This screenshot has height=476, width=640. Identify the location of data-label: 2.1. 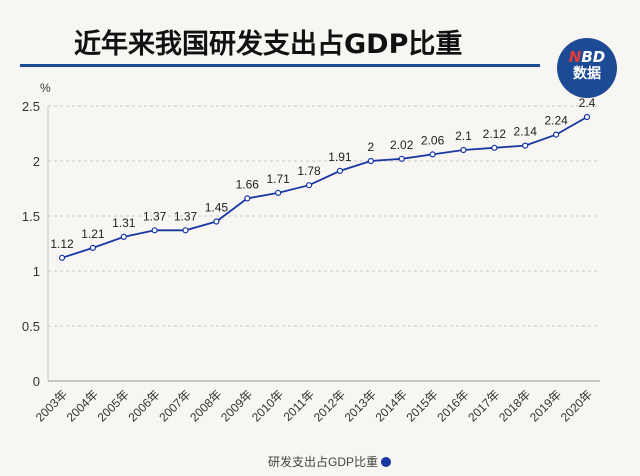
(463, 136).